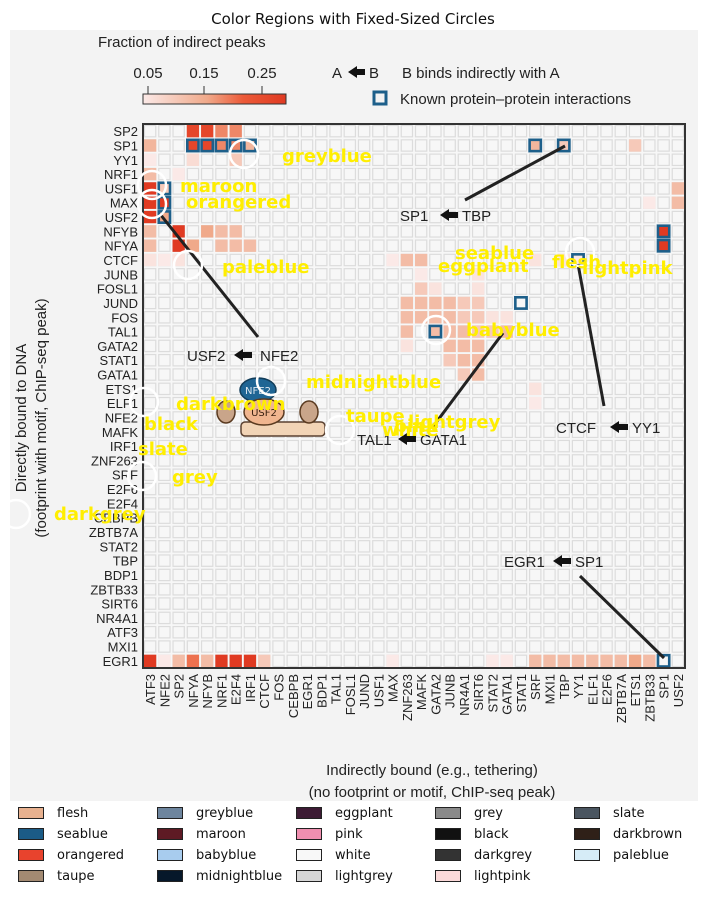 This screenshot has height=899, width=707. What do you see at coordinates (82, 834) in the screenshot?
I see `legend-label: seablue` at bounding box center [82, 834].